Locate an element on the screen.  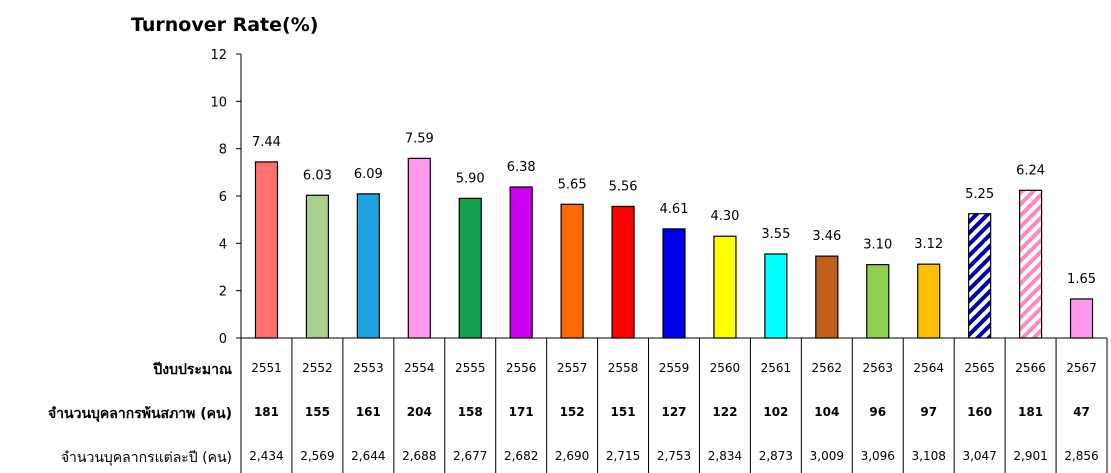
y-tick-label: 12 is located at coordinates (218, 55).